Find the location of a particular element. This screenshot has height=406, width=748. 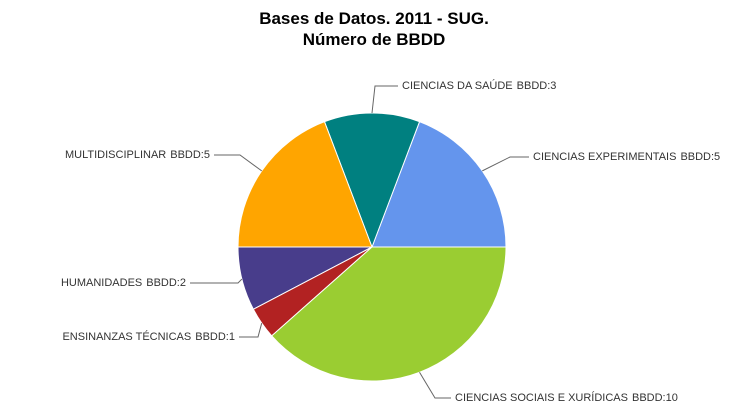

slice-category: MULTIDISCIPLINAR is located at coordinates (115, 155).